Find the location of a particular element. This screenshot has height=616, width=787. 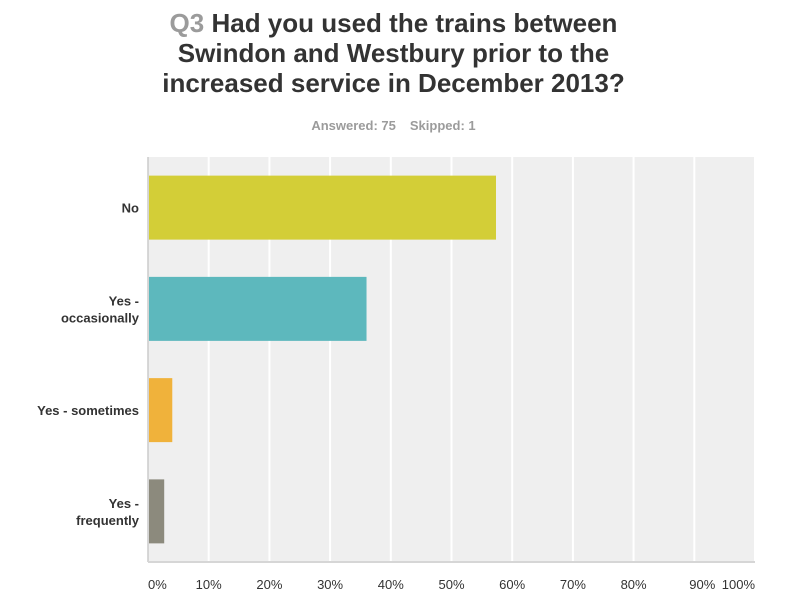

category-label: No is located at coordinates (130, 208).